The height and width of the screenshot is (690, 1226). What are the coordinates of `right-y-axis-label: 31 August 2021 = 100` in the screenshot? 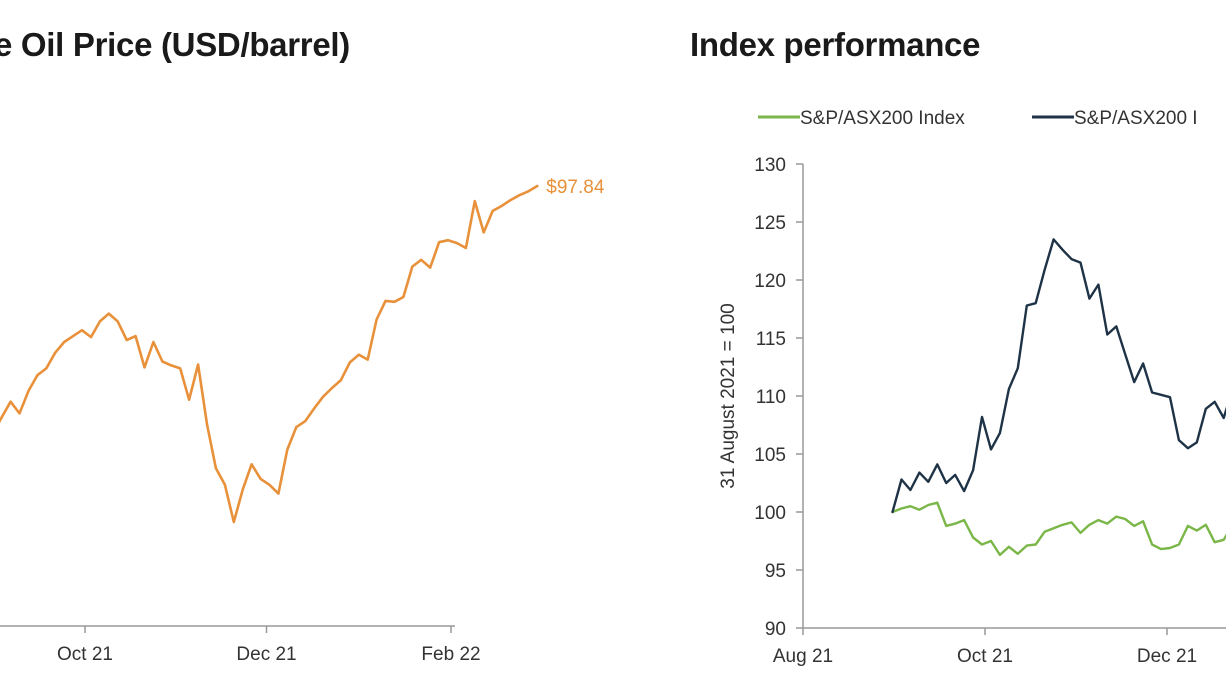 It's located at (728, 395).